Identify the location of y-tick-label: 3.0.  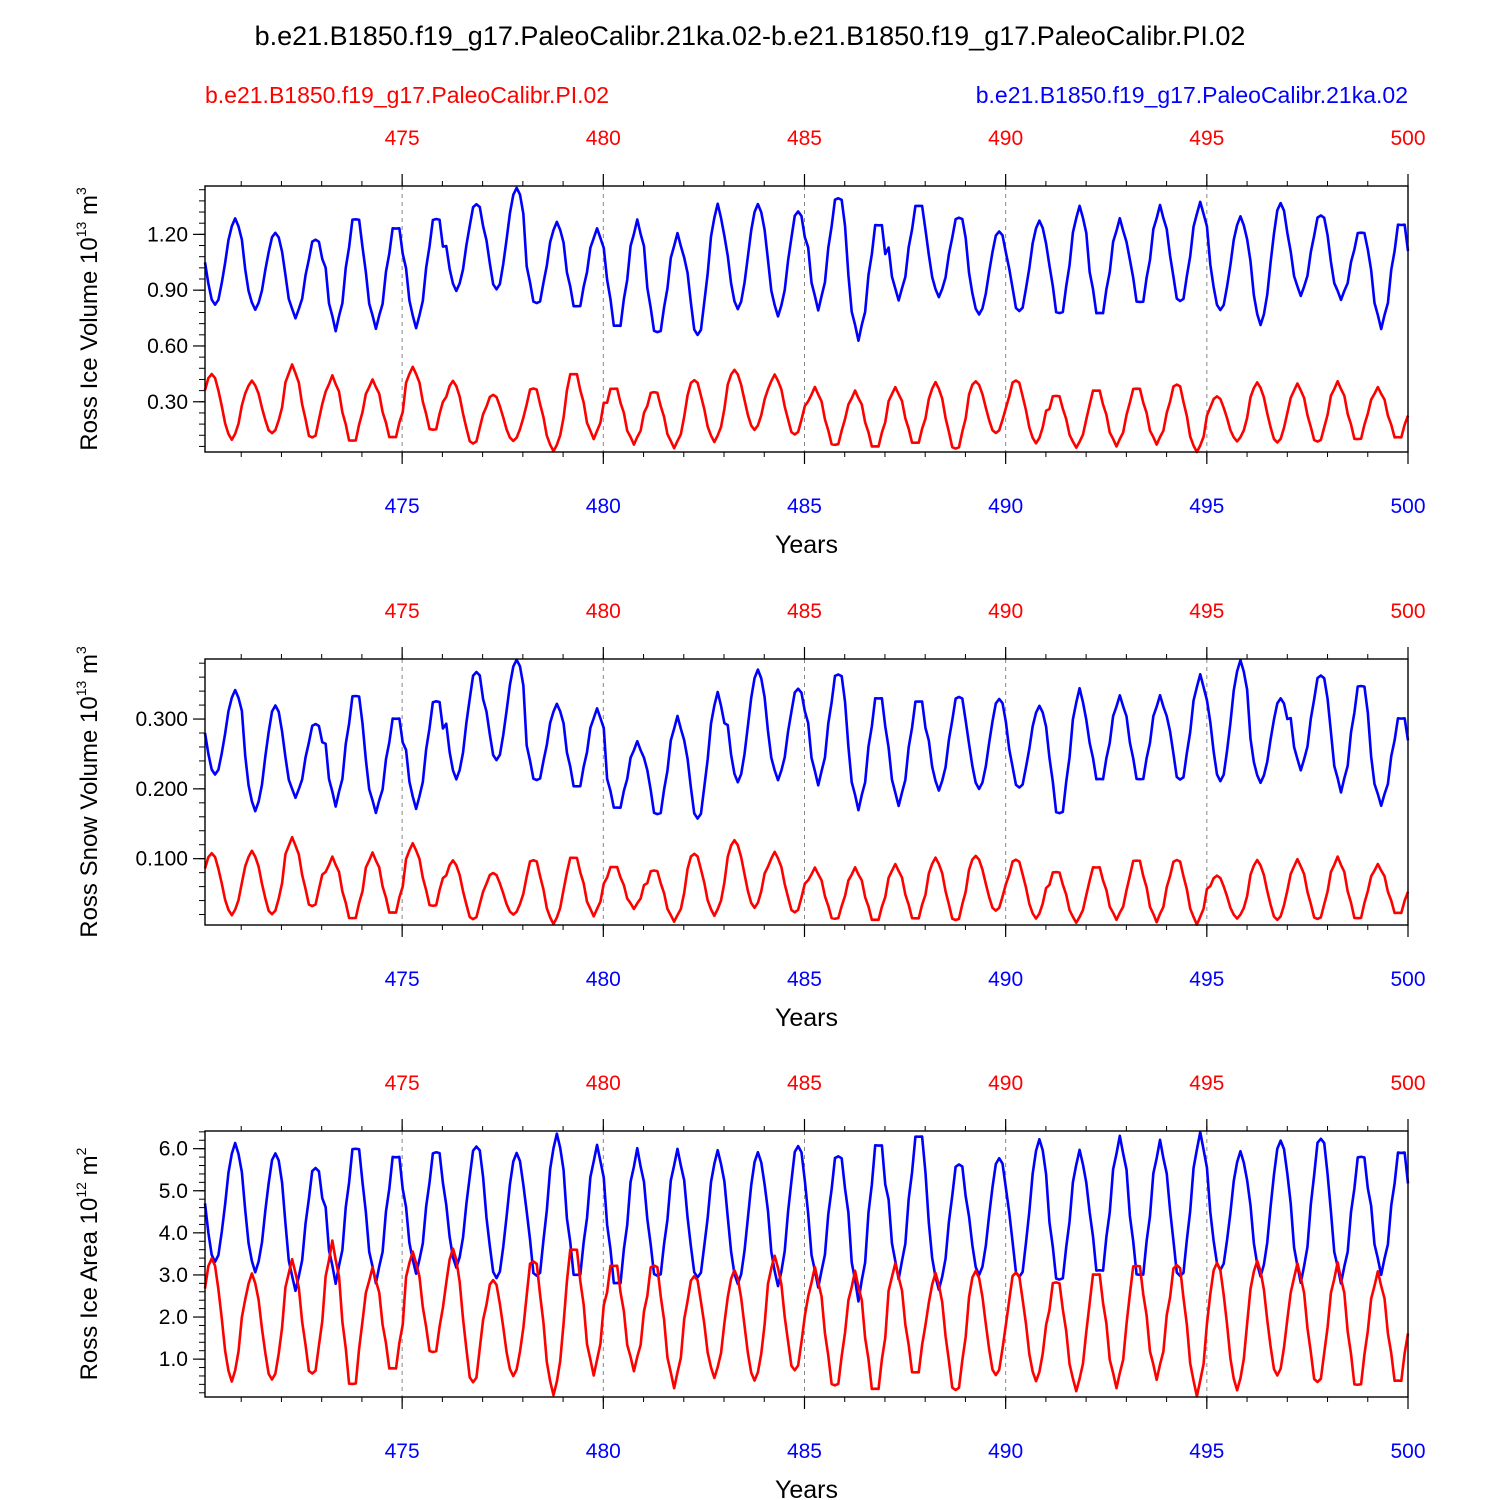
(173, 1275).